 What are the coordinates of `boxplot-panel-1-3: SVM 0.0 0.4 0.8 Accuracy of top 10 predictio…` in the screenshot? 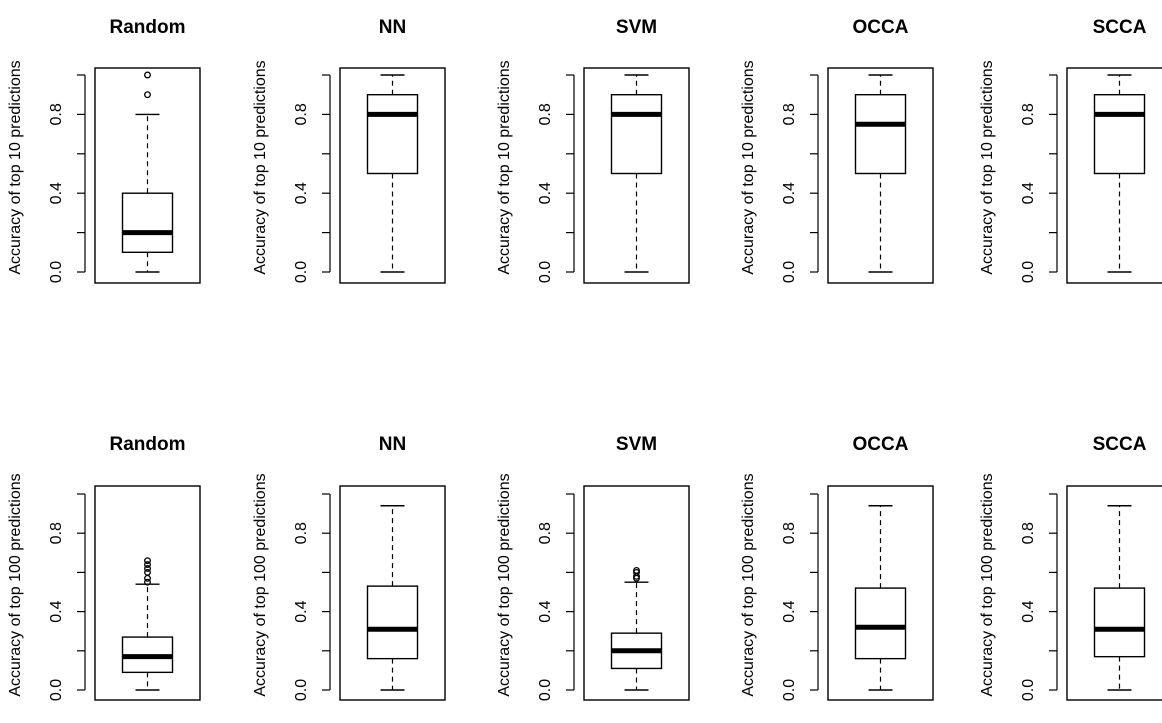 It's located at (593, 150).